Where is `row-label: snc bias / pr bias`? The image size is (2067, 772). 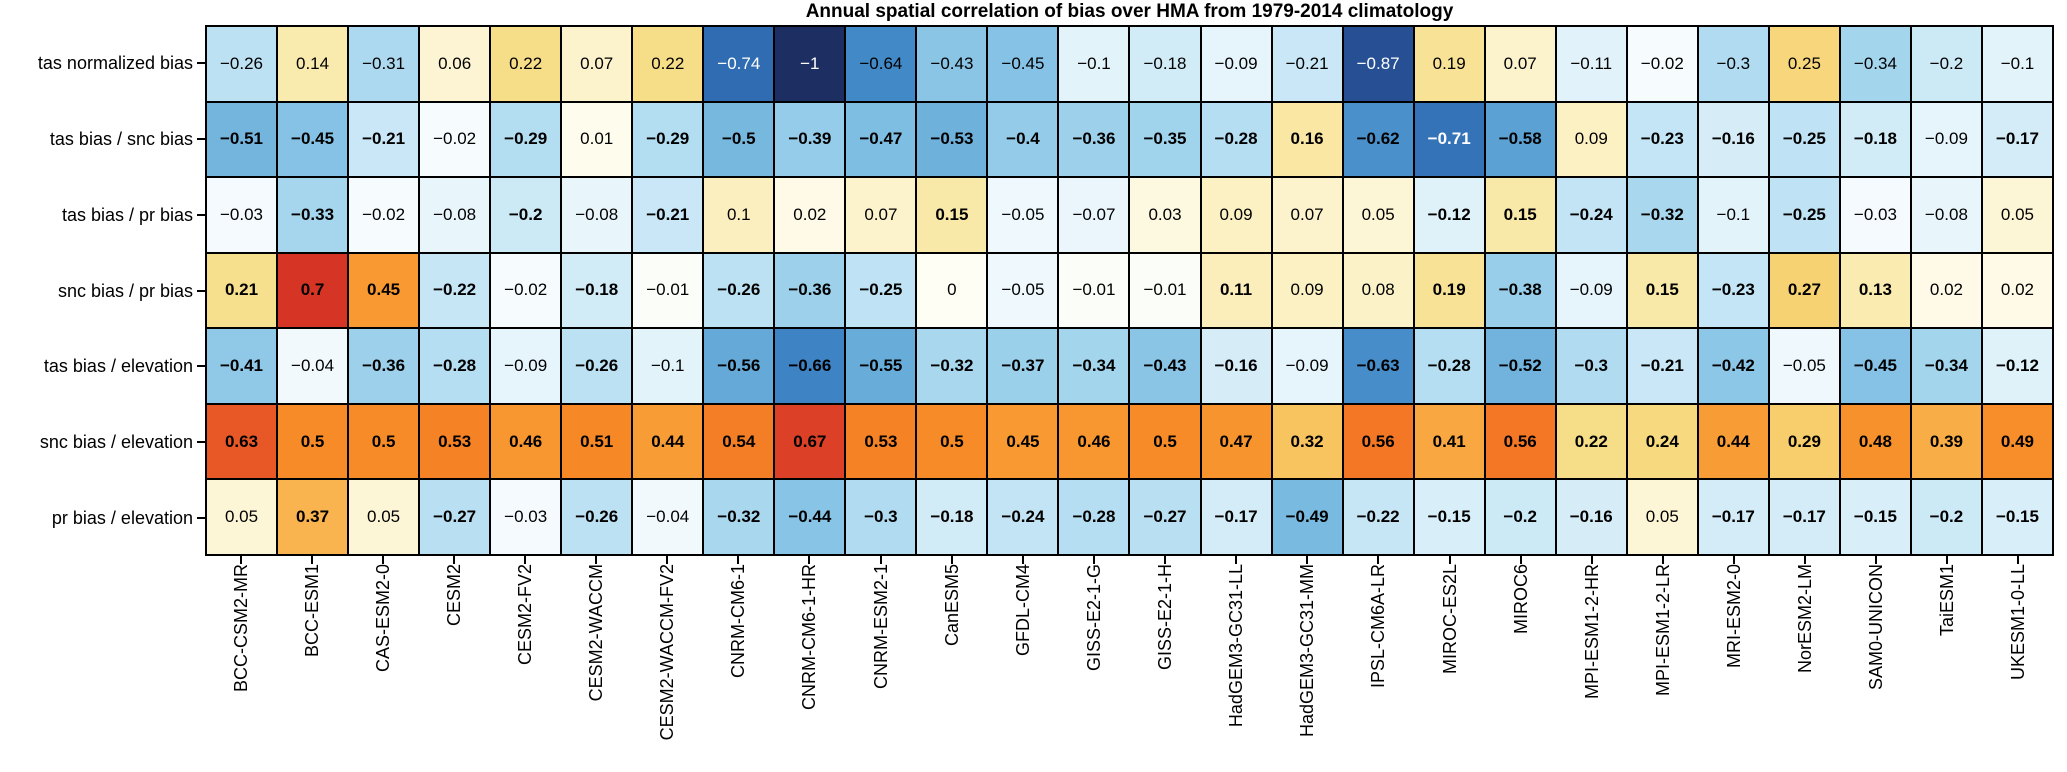 row-label: snc bias / pr bias is located at coordinates (125, 290).